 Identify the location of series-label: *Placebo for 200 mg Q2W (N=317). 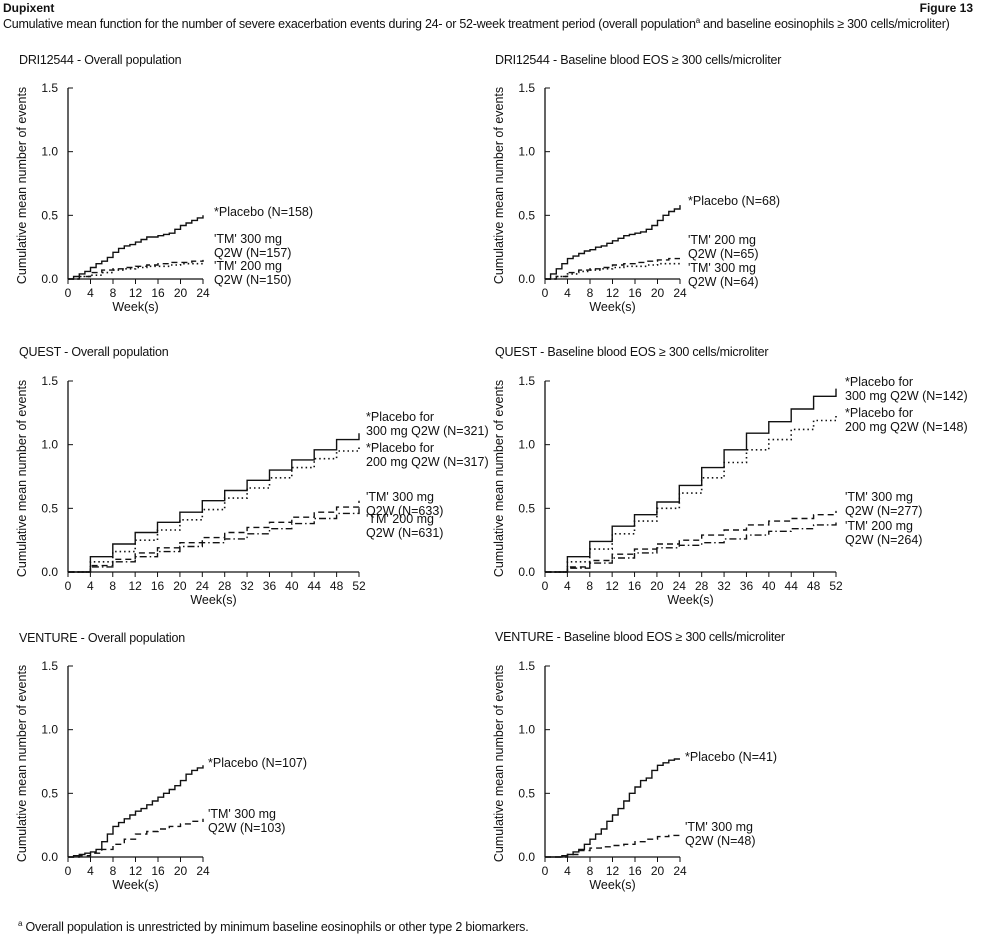
(427, 455).